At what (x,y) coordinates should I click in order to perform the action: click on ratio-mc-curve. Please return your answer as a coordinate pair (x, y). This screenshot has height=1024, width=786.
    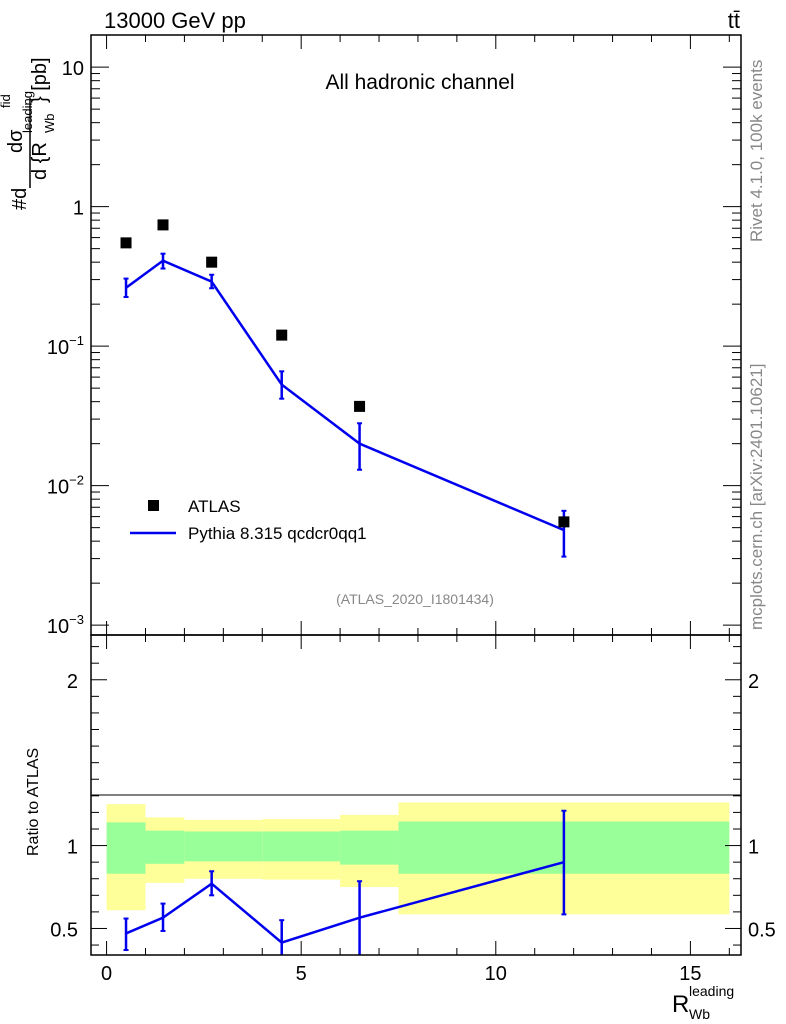
    Looking at the image, I should click on (345, 882).